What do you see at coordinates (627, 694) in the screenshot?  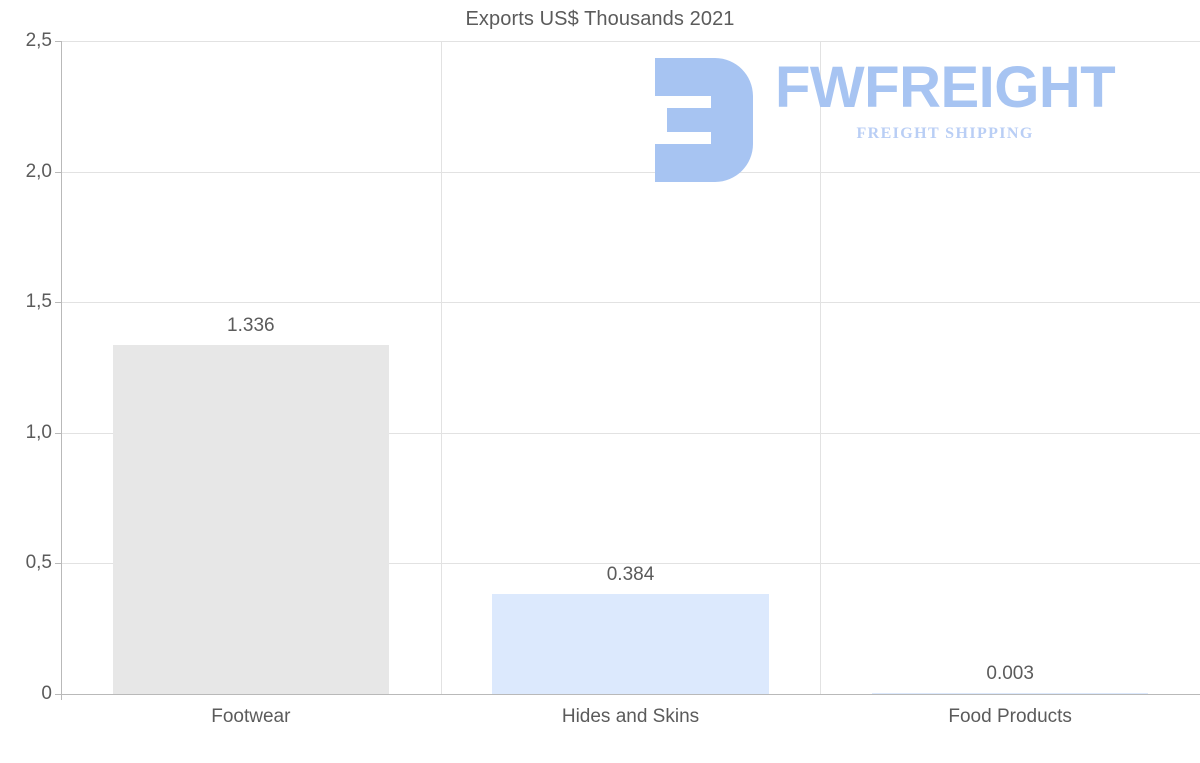 I see `x-axis-line` at bounding box center [627, 694].